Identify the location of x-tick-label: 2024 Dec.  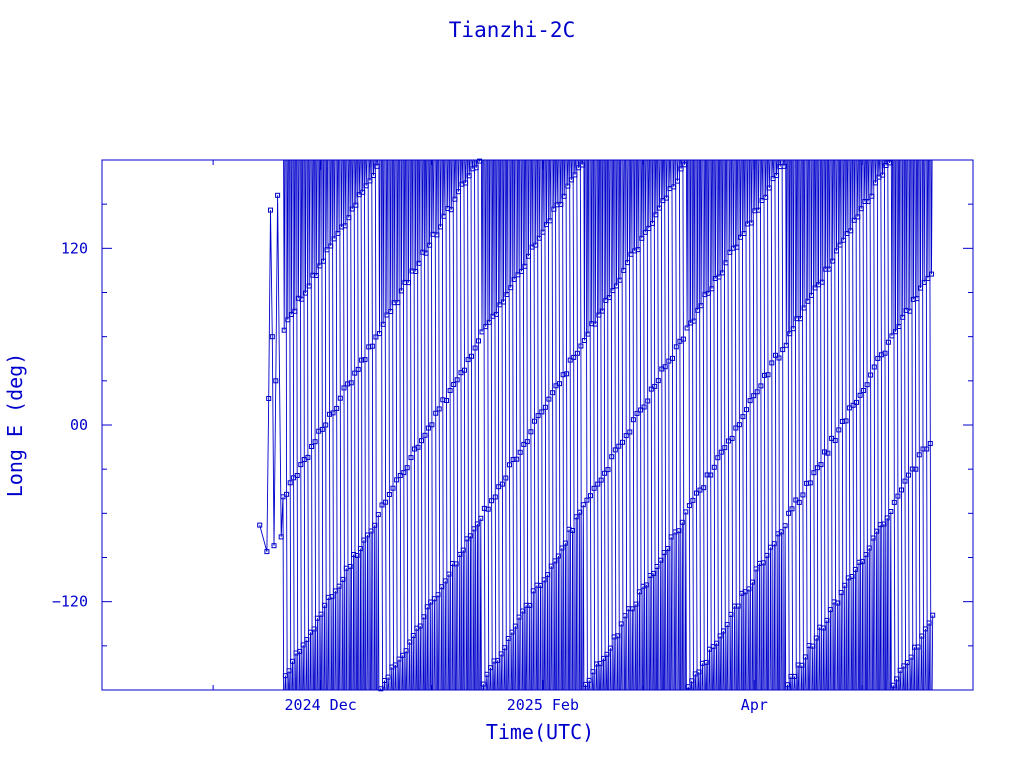
(321, 705).